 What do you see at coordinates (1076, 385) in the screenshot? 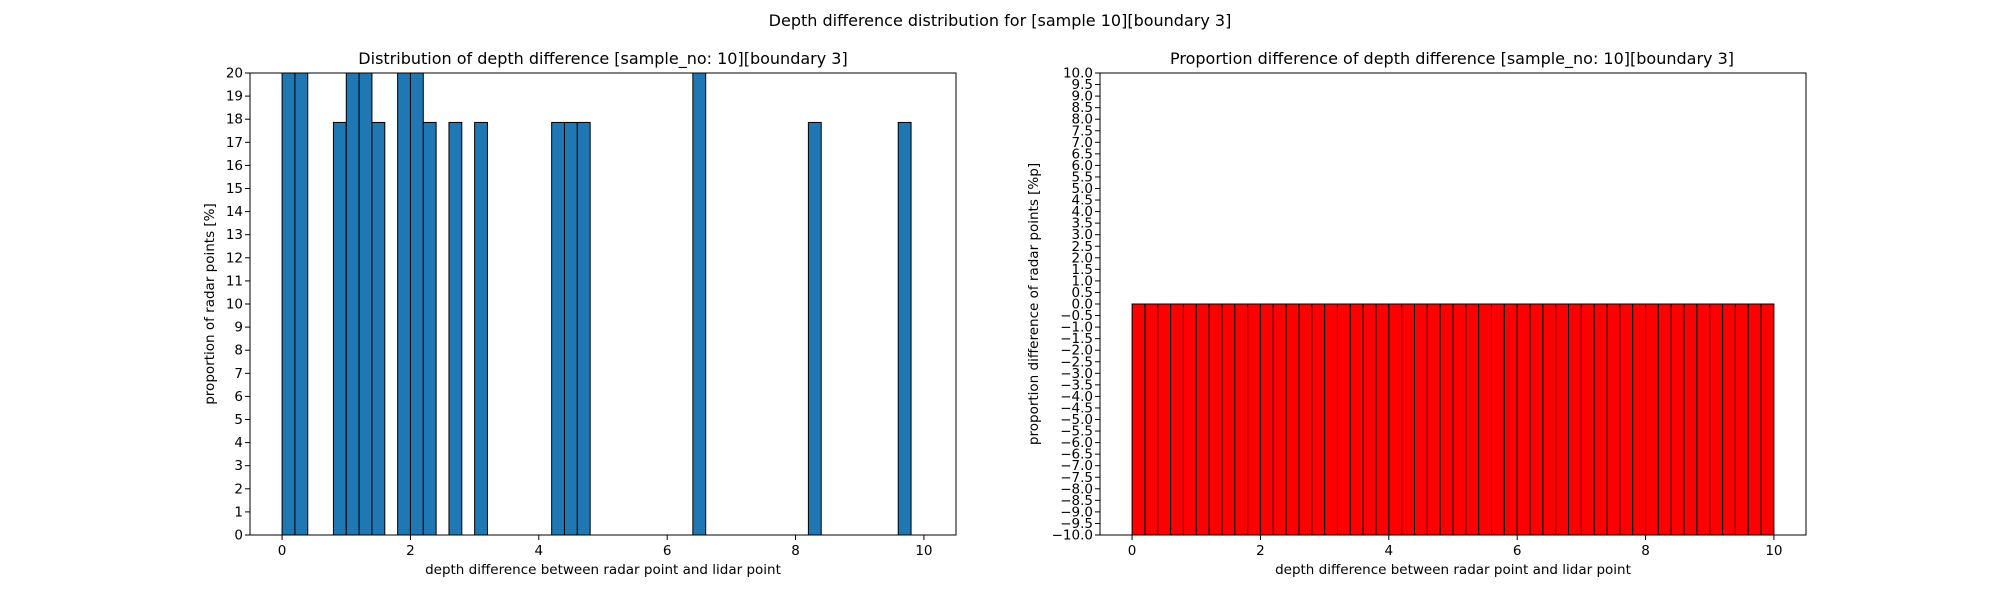
I see `difference-y-tick-label: −3.5` at bounding box center [1076, 385].